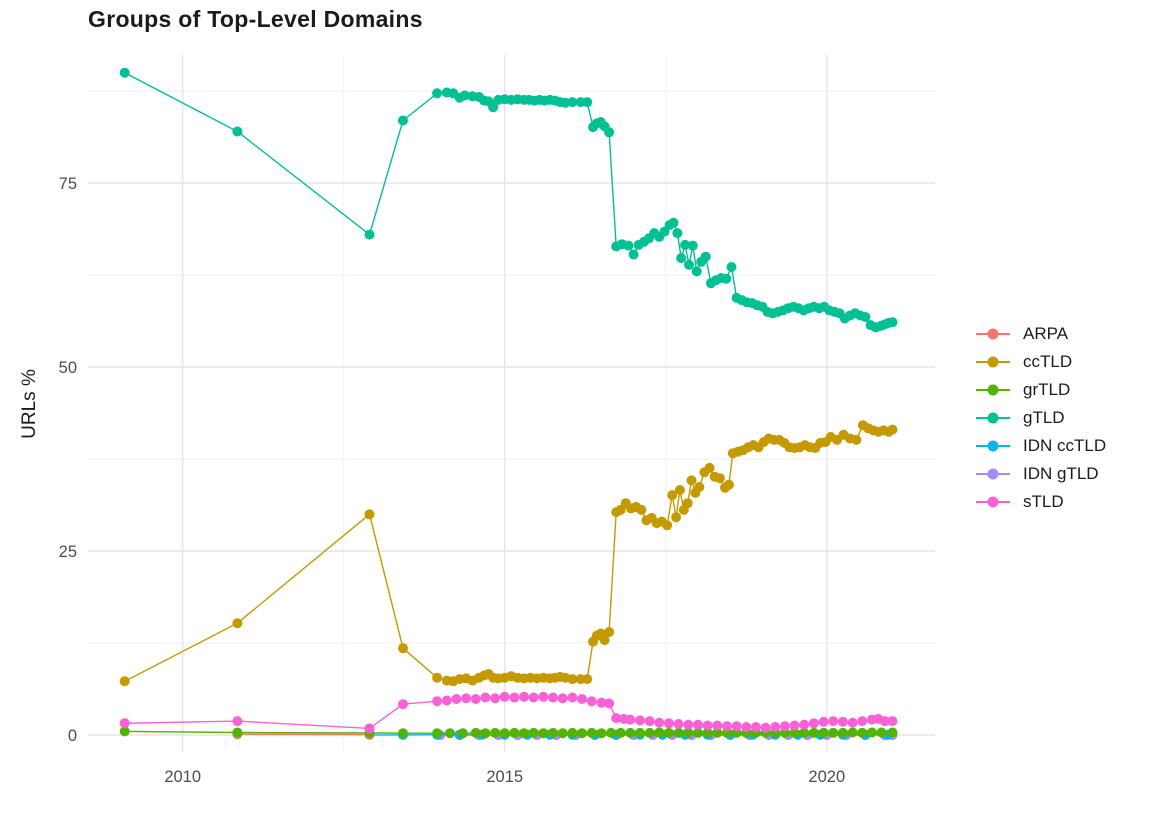 The image size is (1164, 827). I want to click on legend-item-IDN-ccTLD: IDN ccTLD, so click(1041, 446).